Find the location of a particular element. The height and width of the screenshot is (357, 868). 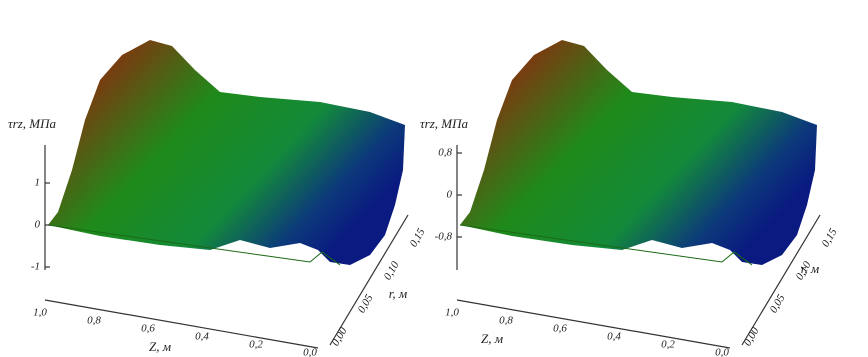

y-tick-label: 0,10 is located at coordinates (392, 270).